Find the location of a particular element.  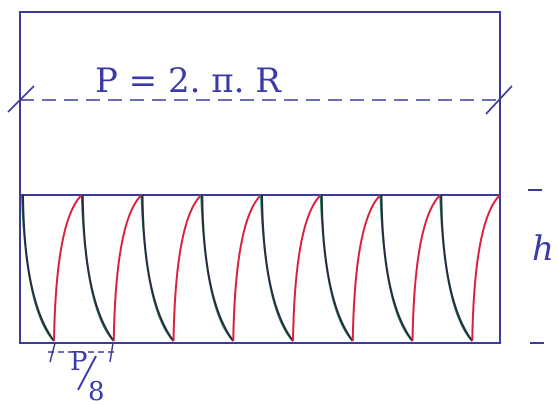

segment-mark-left is located at coordinates (52, 352).